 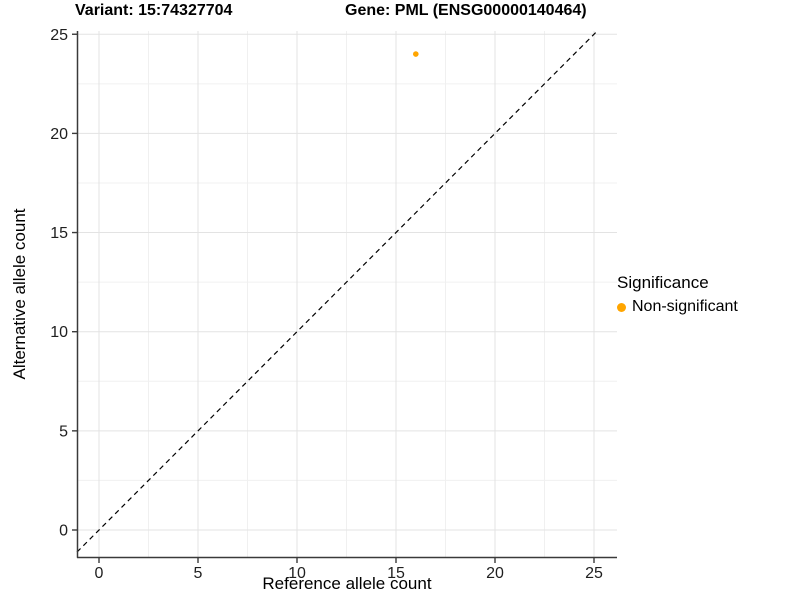 I want to click on y-tick-label: 5, so click(x=63, y=431).